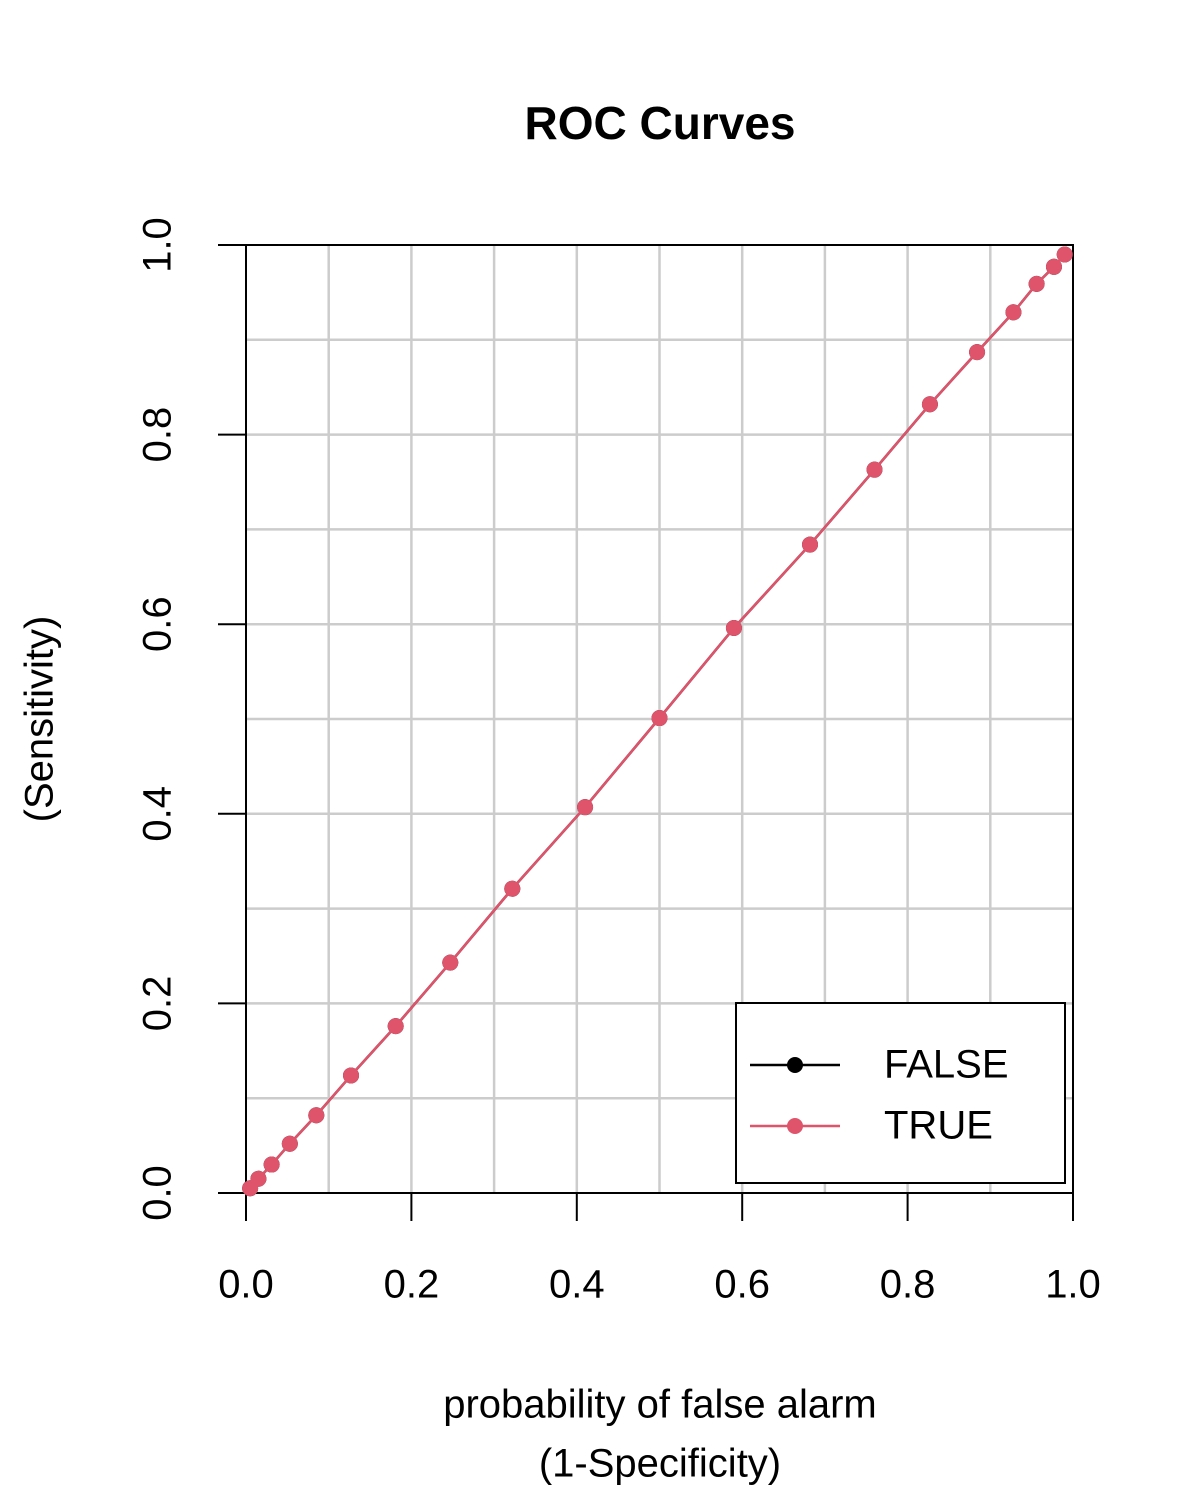 The height and width of the screenshot is (1500, 1200). Describe the element at coordinates (158, 624) in the screenshot. I see `y-tick-label: 0.6` at that location.